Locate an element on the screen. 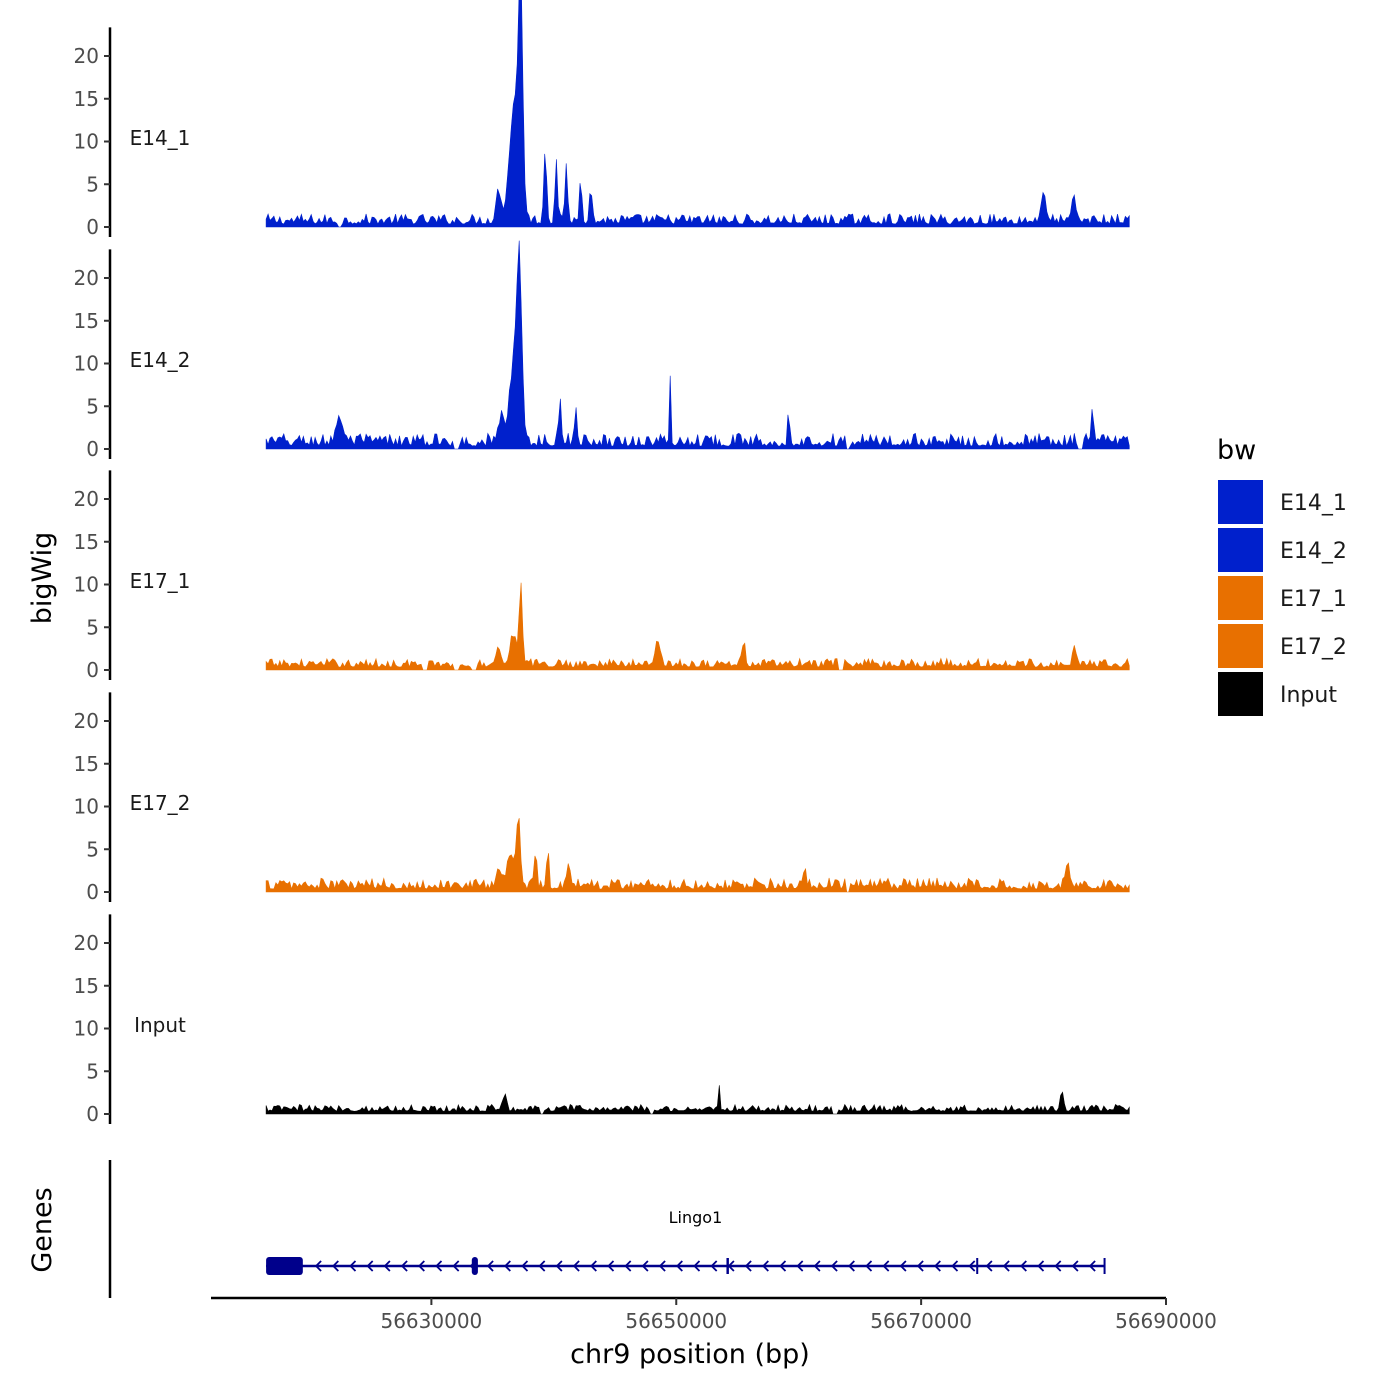 This screenshot has height=1400, width=1400. legend-key-Input is located at coordinates (1240, 694).